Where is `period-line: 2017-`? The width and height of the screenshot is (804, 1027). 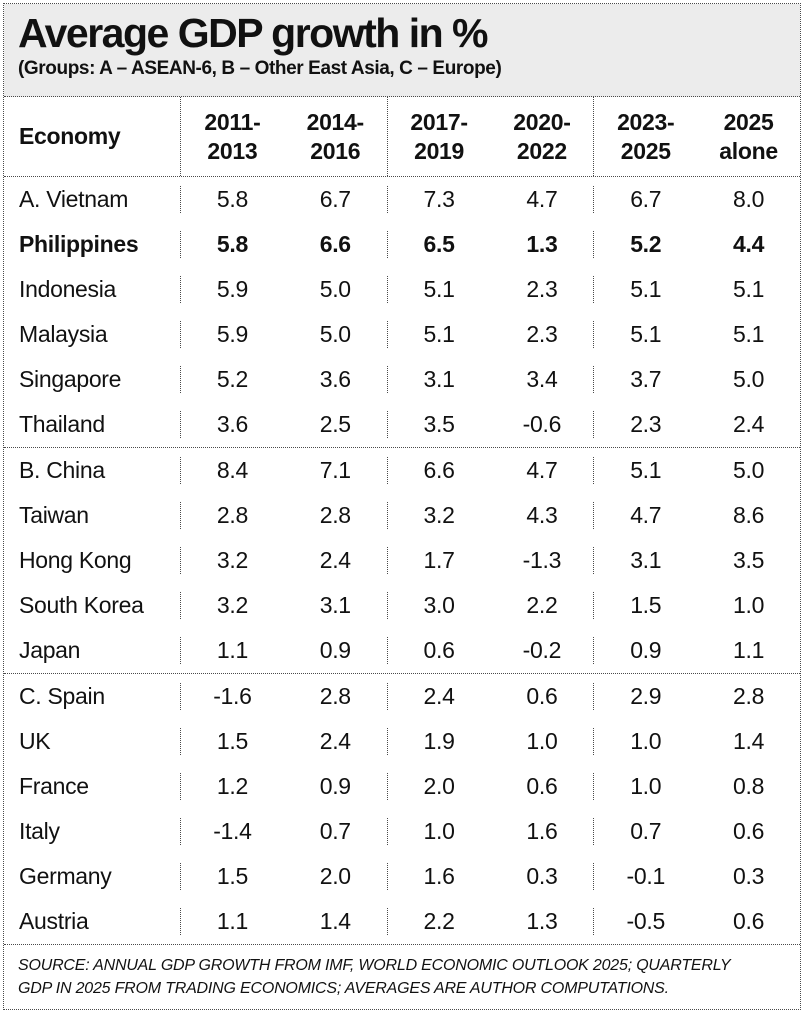
period-line: 2017- is located at coordinates (439, 121).